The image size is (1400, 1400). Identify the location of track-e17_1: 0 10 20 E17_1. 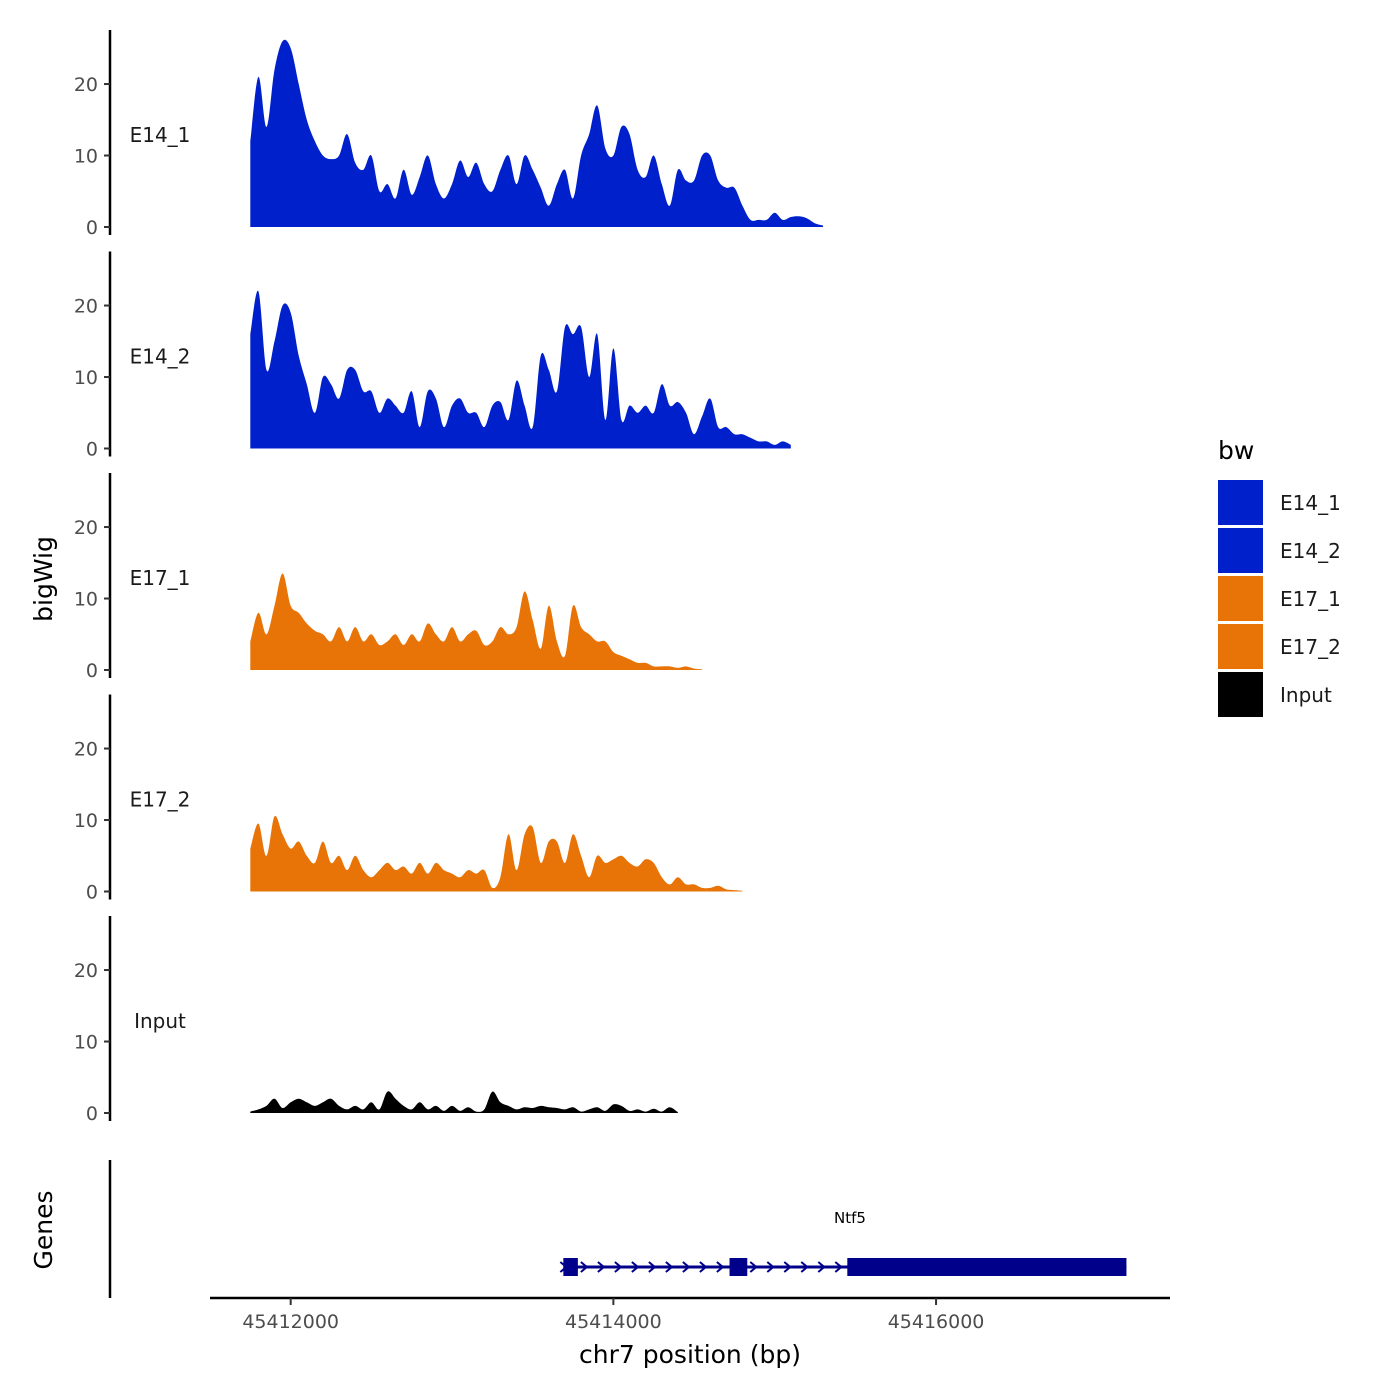
(388, 577).